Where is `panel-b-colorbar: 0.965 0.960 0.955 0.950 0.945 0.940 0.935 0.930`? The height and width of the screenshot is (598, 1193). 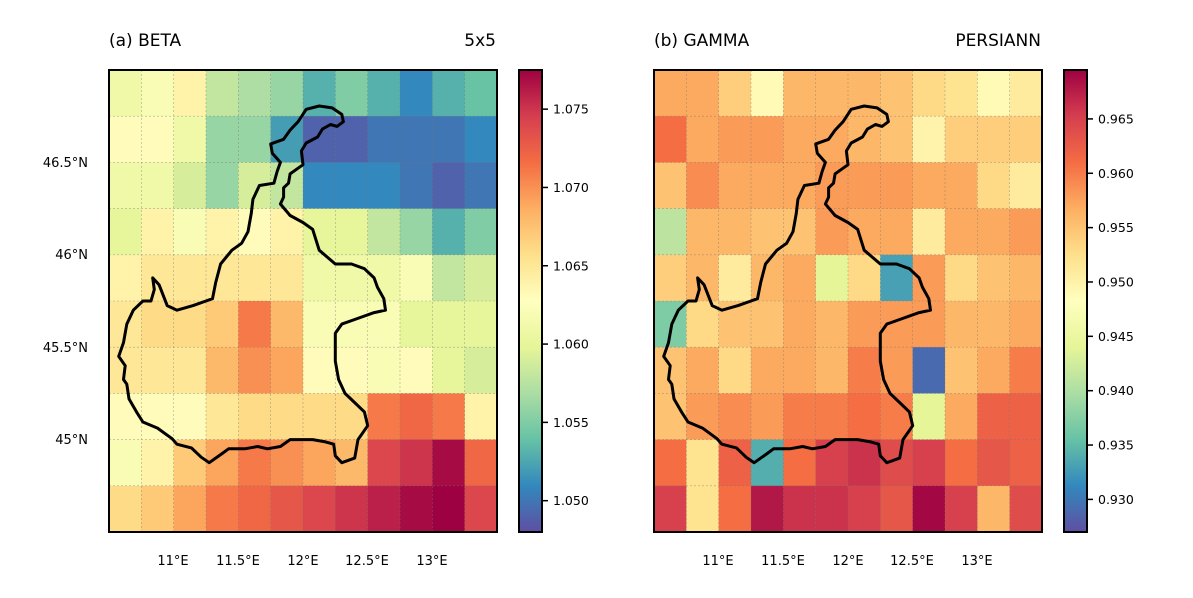
panel-b-colorbar: 0.965 0.960 0.955 0.950 0.945 0.940 0.935 0.930 is located at coordinates (1098, 301).